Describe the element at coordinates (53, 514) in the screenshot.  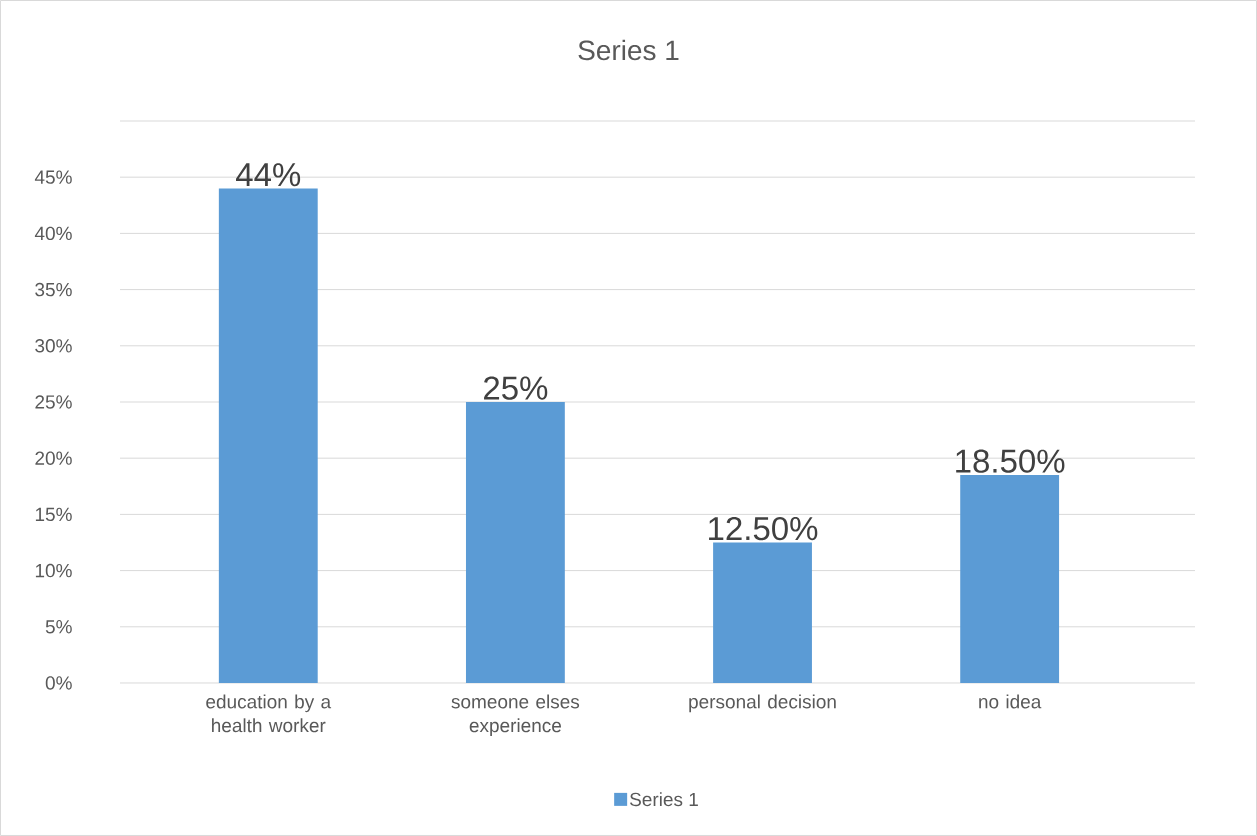
I see `y-tick-label: 15%` at that location.